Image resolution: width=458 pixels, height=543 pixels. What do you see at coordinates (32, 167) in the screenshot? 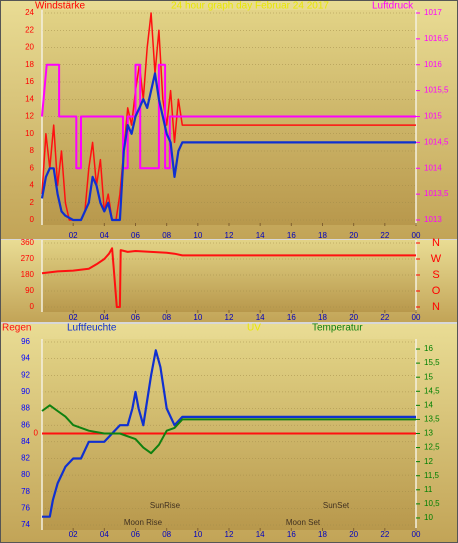
I see `y-tick-label: 6` at bounding box center [32, 167].